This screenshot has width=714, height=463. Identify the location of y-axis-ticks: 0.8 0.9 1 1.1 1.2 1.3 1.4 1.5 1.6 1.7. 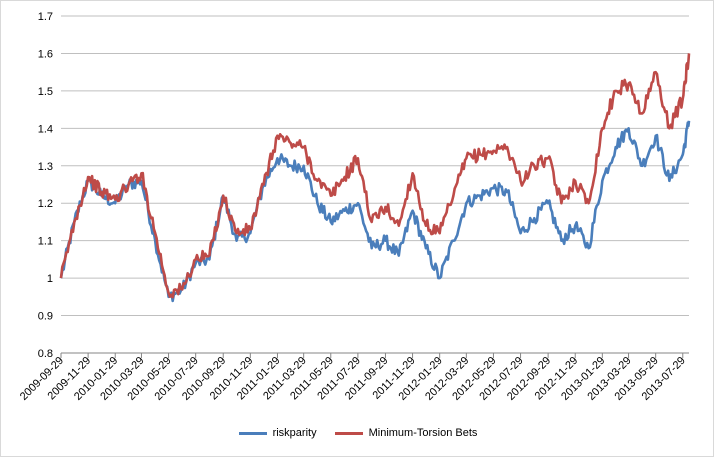
(45, 185).